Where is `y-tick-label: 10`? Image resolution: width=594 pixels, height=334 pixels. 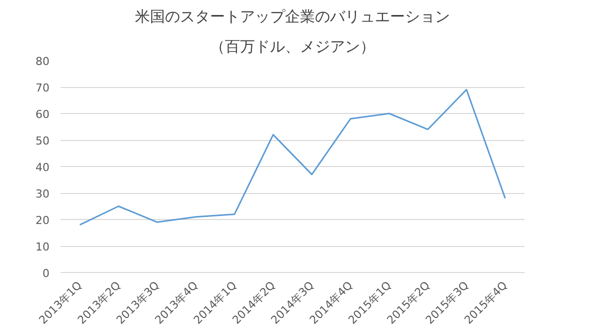 y-tick-label: 10 is located at coordinates (43, 247).